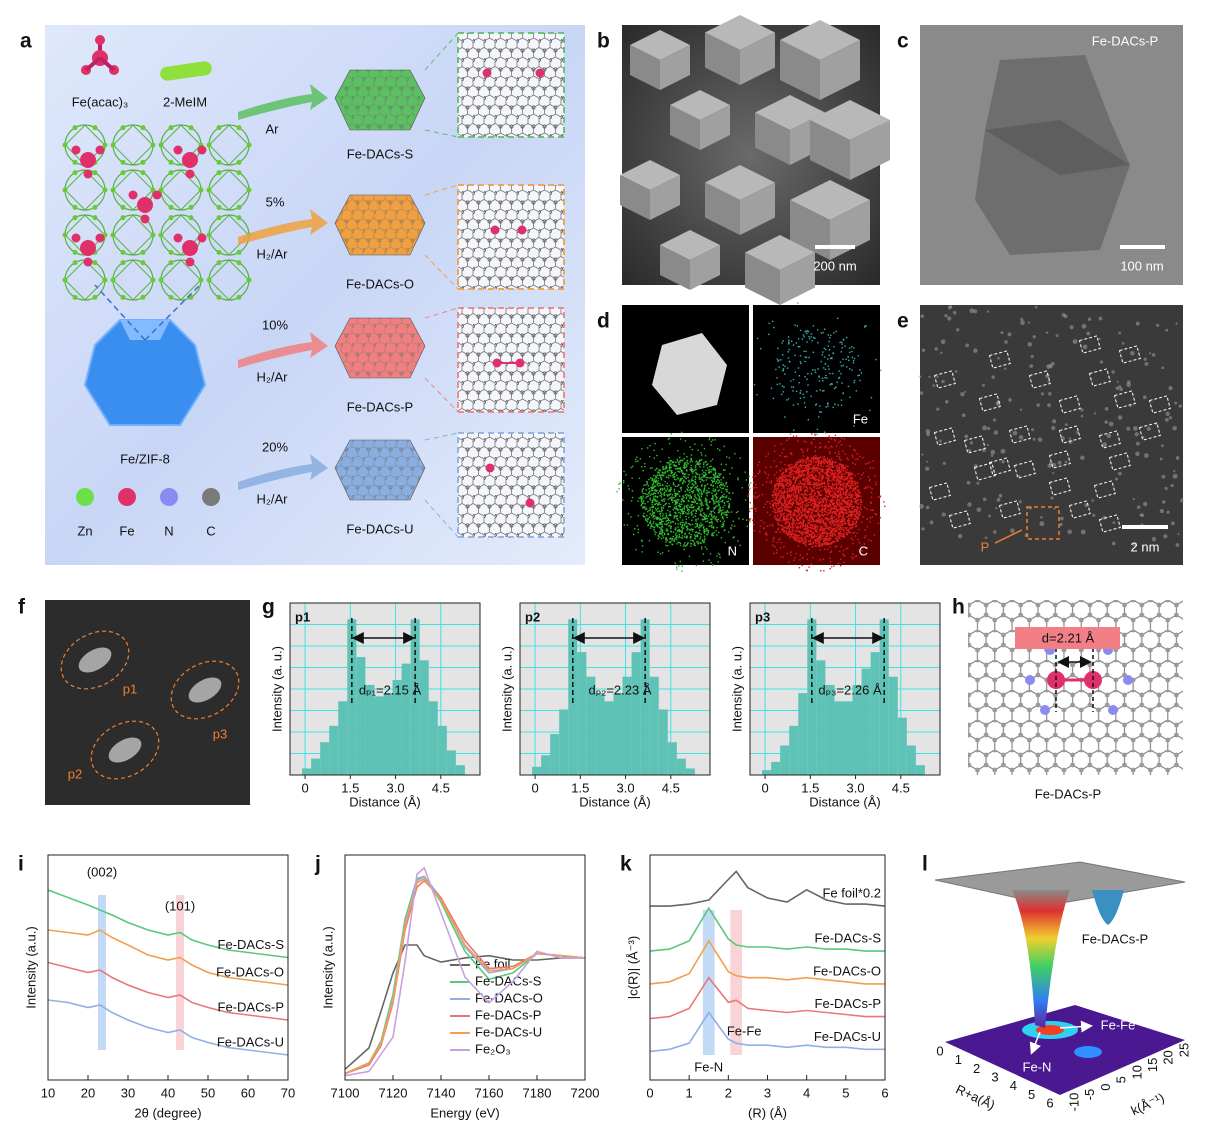  What do you see at coordinates (603, 321) in the screenshot?
I see `panel-letter: d` at bounding box center [603, 321].